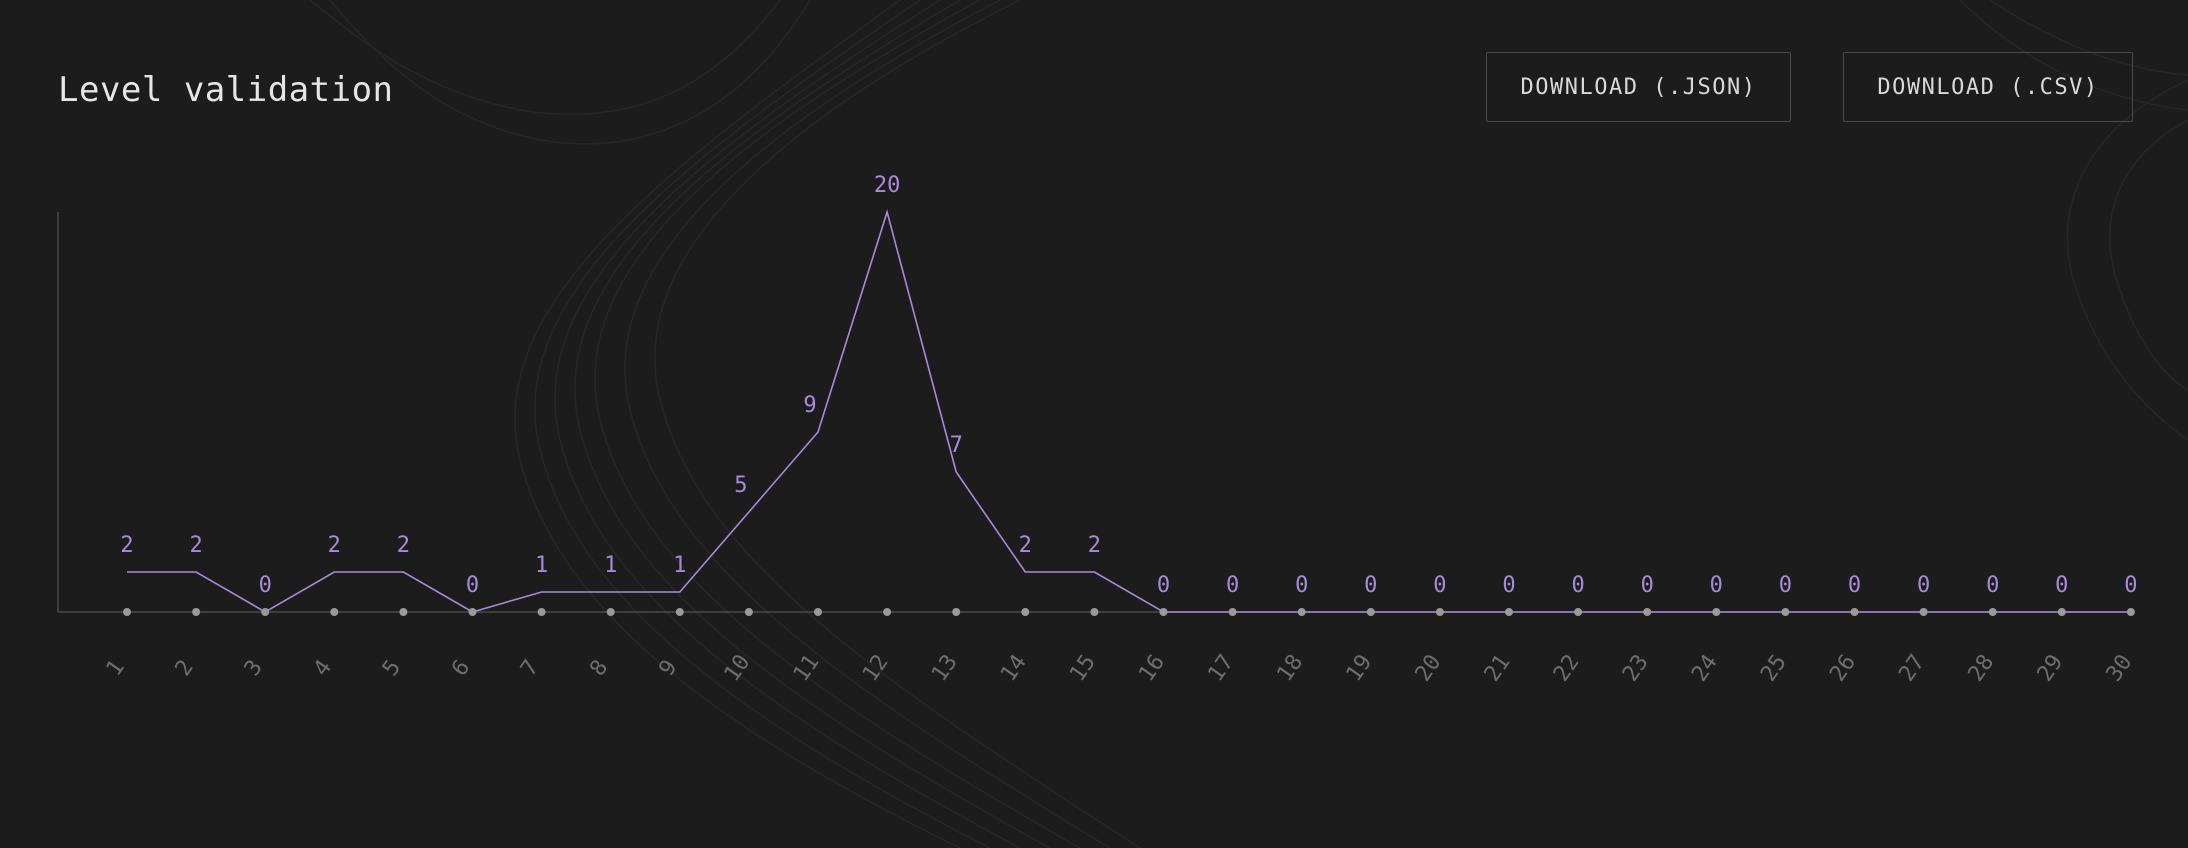  Describe the element at coordinates (334, 545) in the screenshot. I see `data-label-4: 2` at that location.